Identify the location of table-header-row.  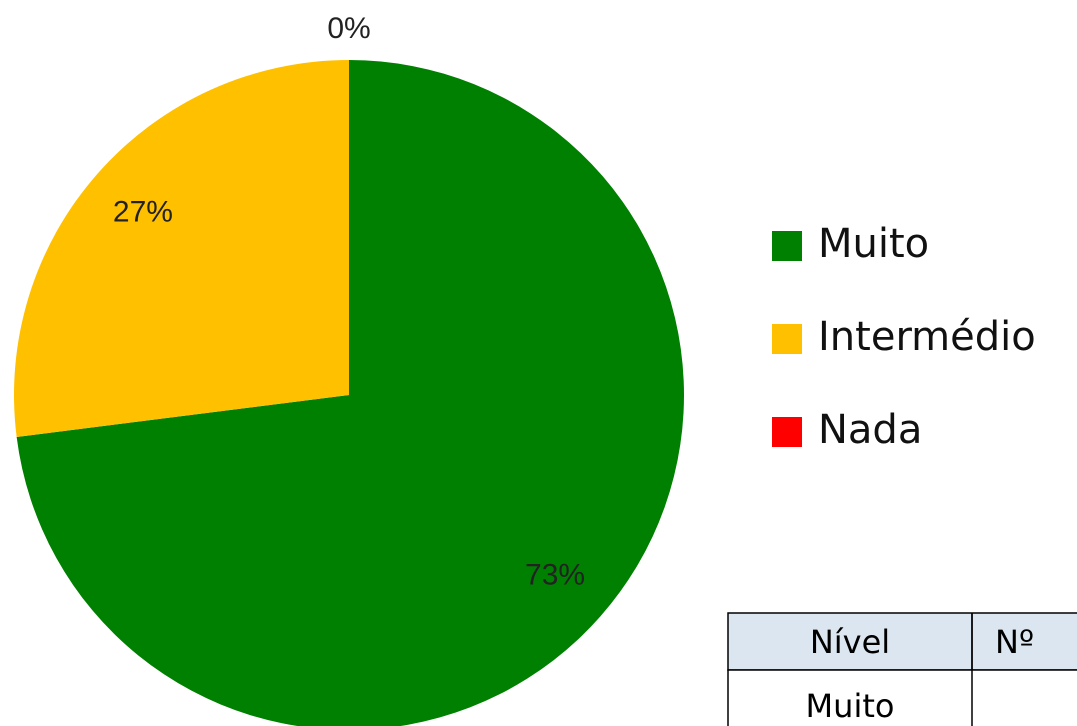
(902, 641).